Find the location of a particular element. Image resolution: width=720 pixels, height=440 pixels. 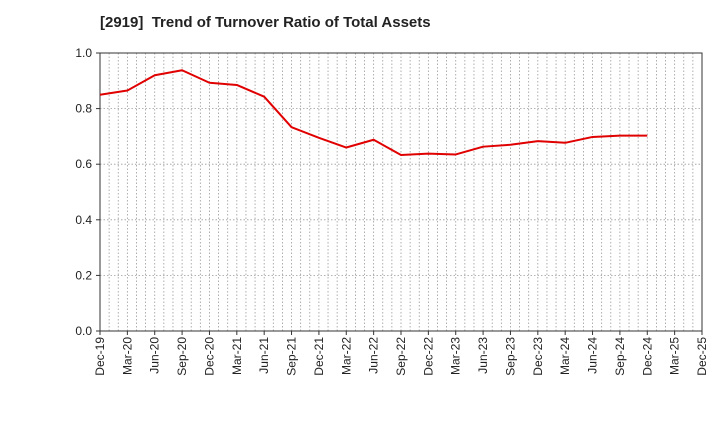

y-tick-label: 0.6 is located at coordinates (83, 164).